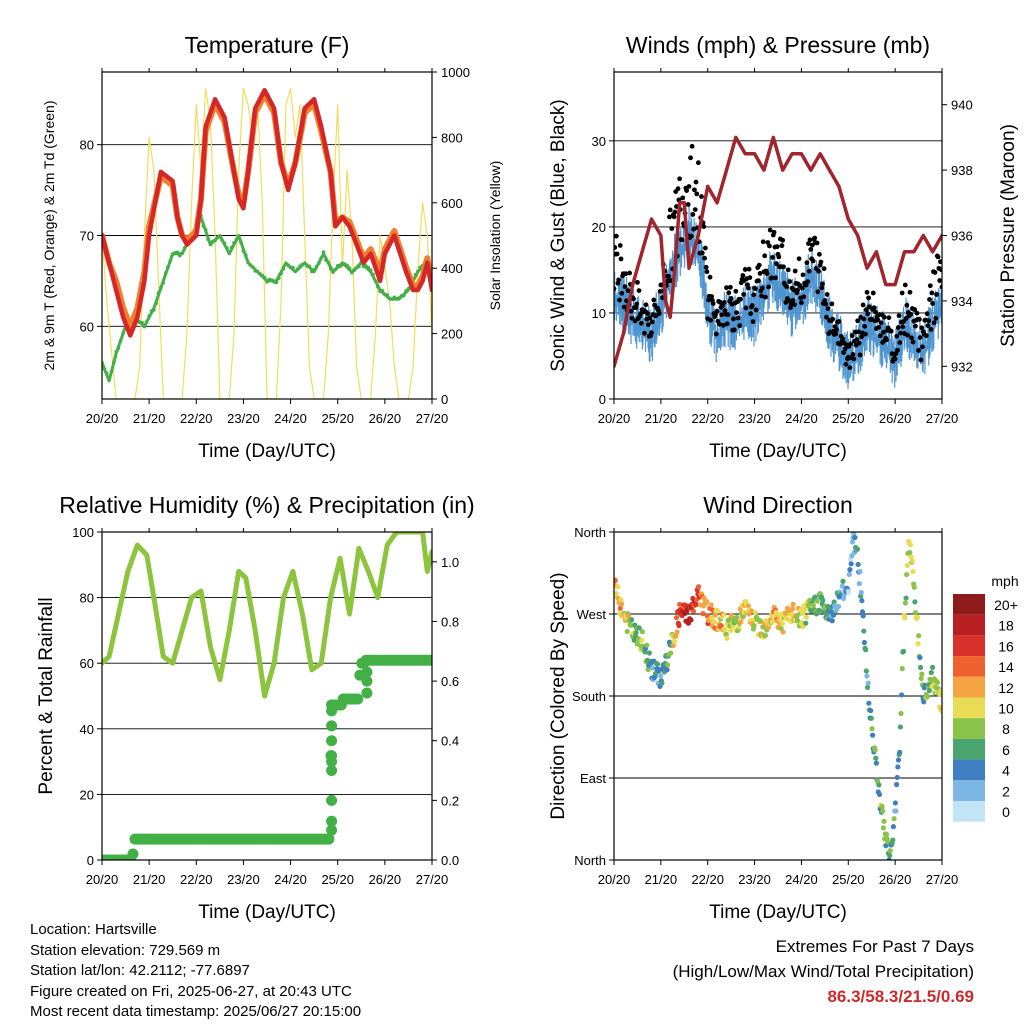 The height and width of the screenshot is (1024, 1024). What do you see at coordinates (962, 366) in the screenshot?
I see `y2-tick-label: 932` at bounding box center [962, 366].